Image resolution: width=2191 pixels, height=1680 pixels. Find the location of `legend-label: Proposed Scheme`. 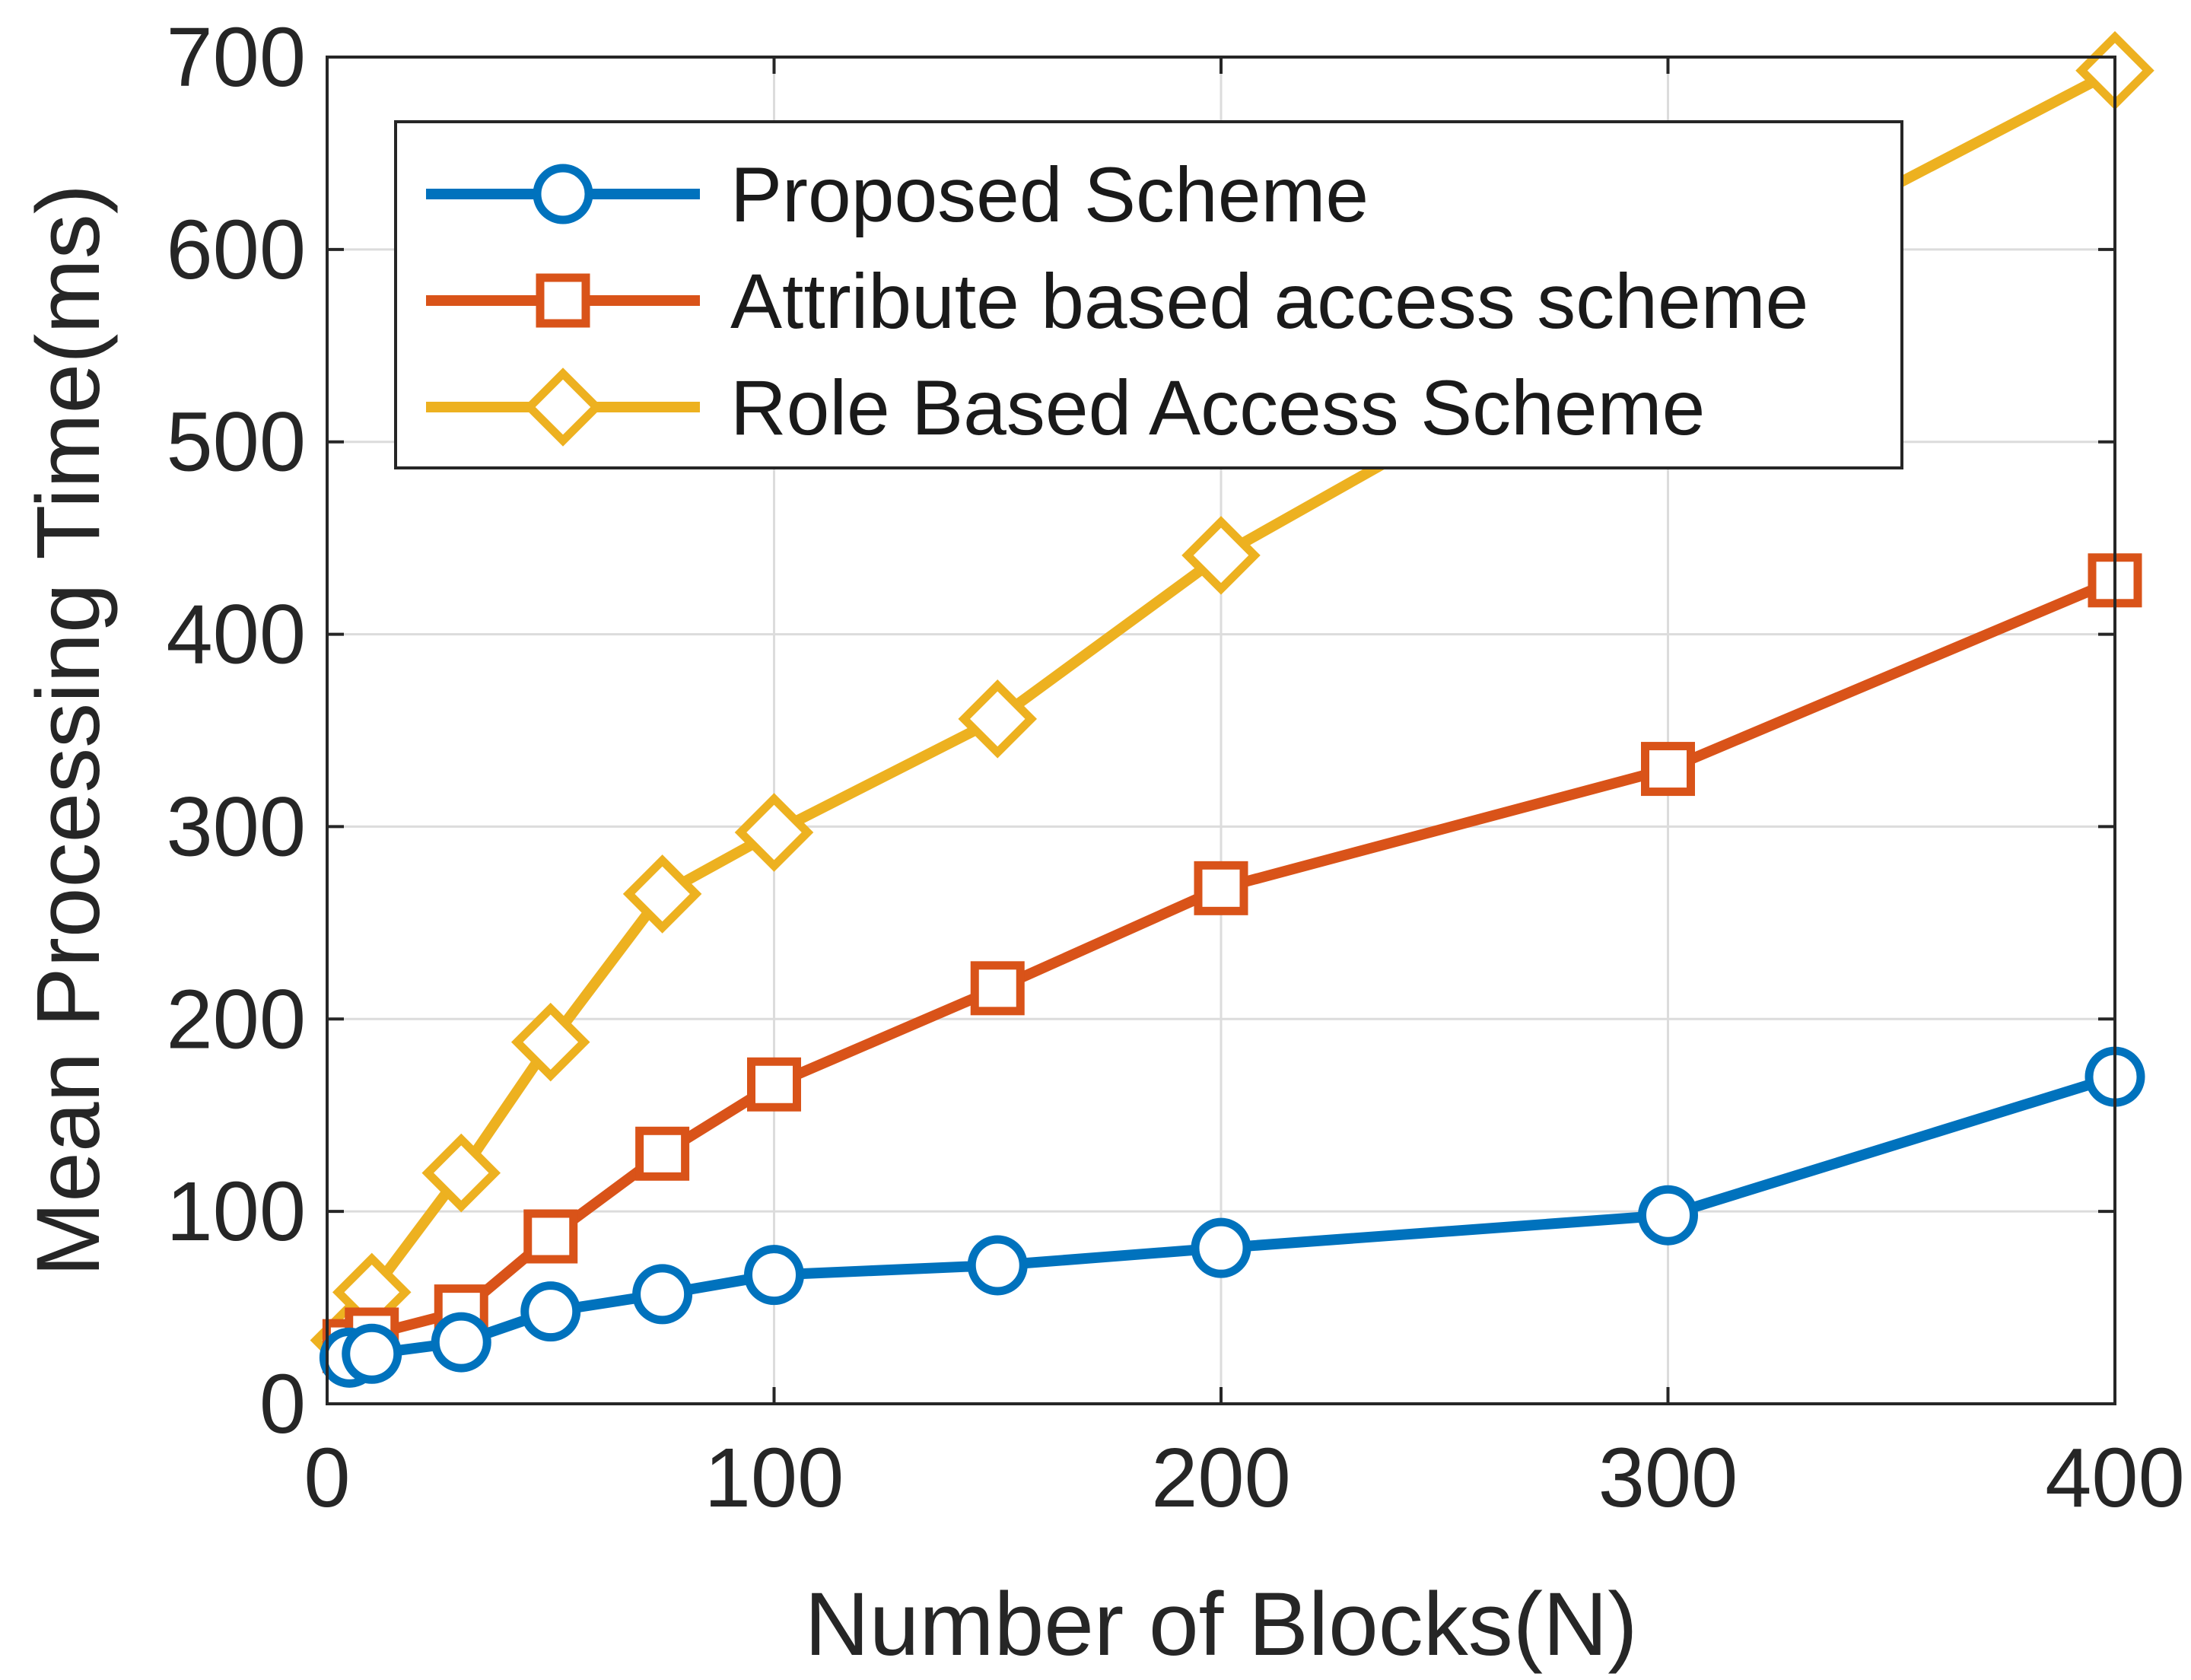

legend-label: Proposed Scheme is located at coordinates (1049, 195).